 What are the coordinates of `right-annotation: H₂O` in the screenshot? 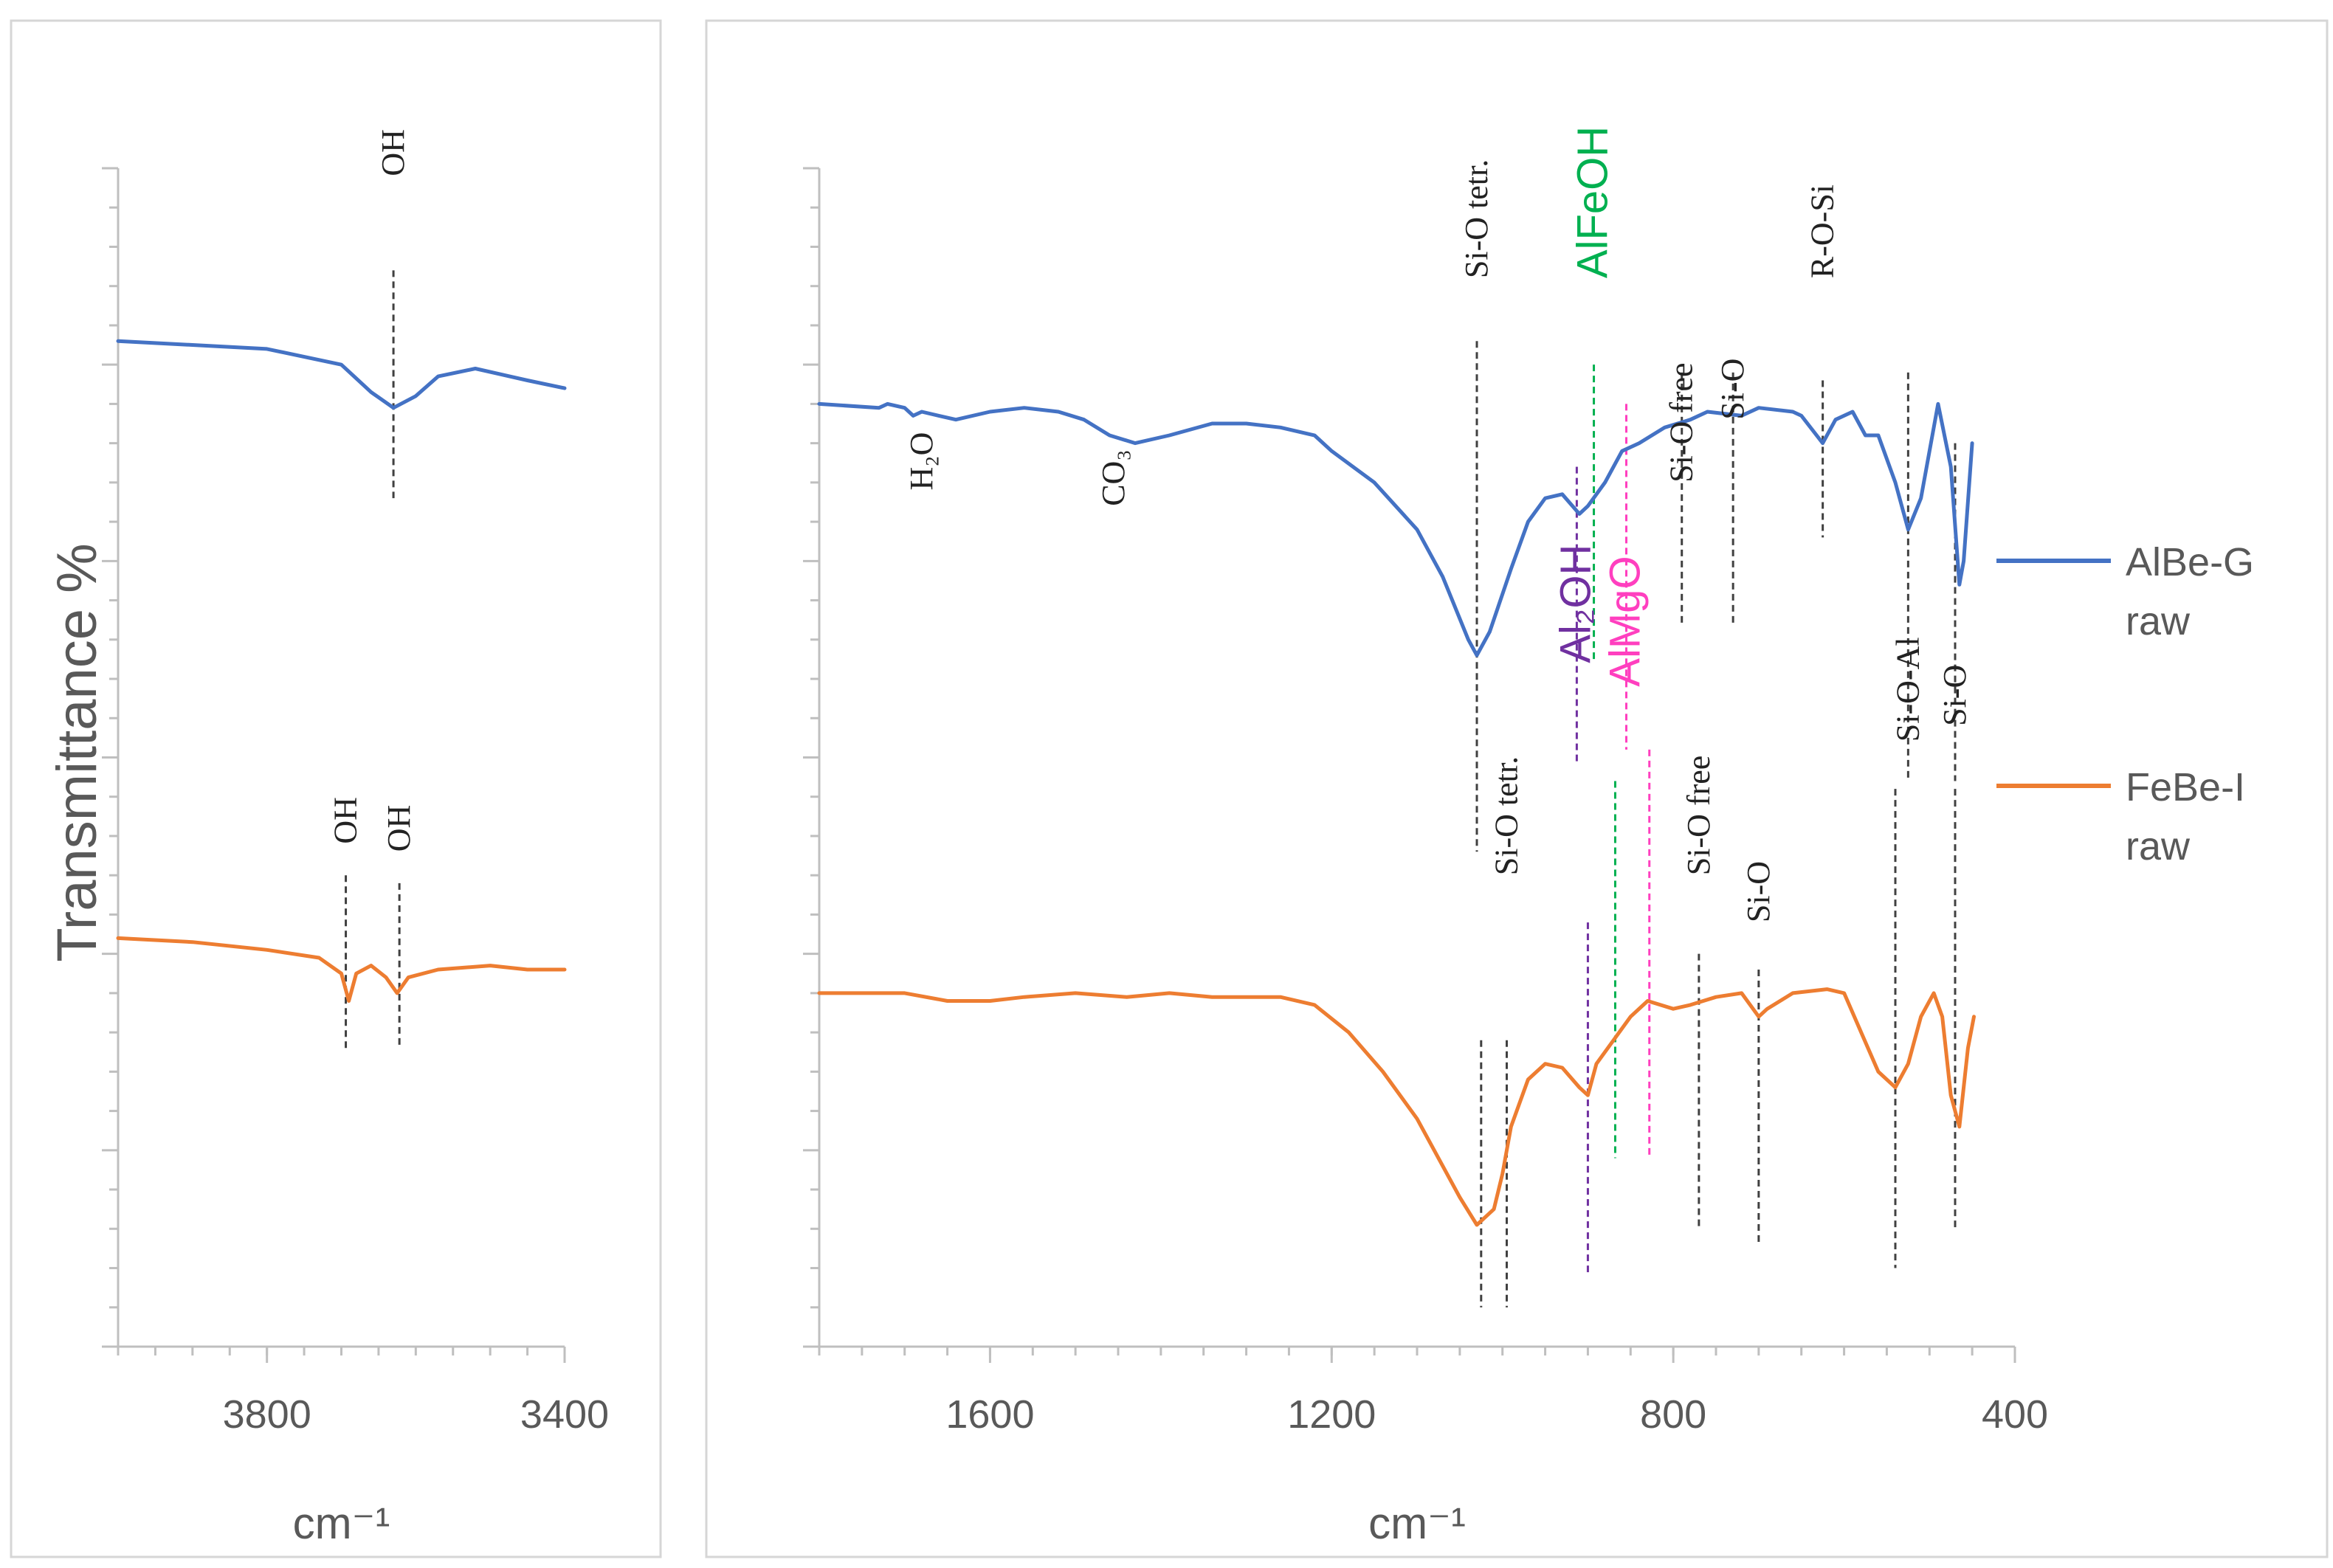 It's located at (921, 461).